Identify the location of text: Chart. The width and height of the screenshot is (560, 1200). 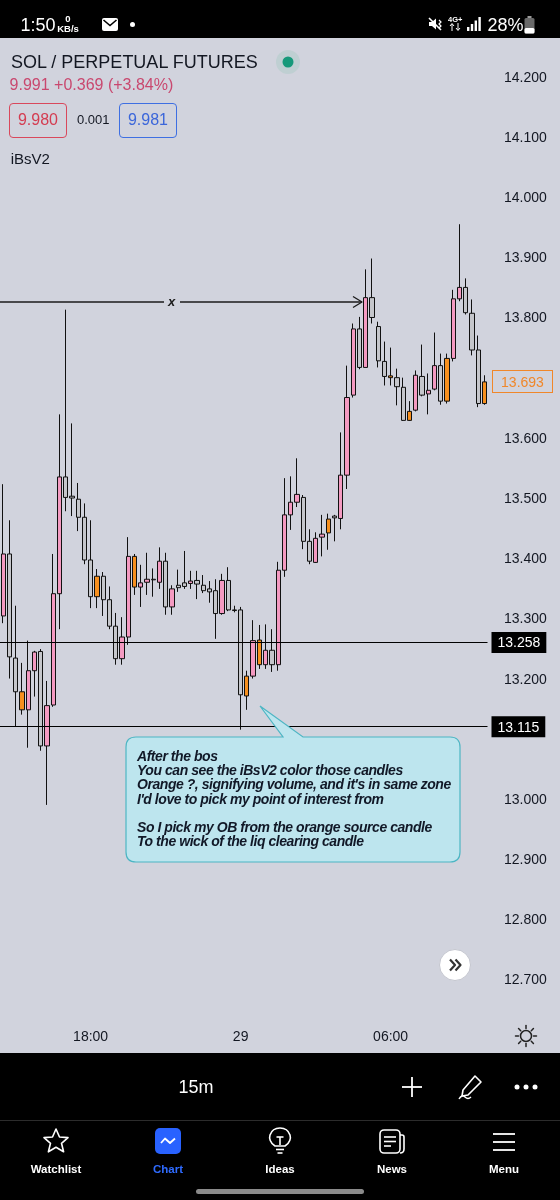
(168, 1169).